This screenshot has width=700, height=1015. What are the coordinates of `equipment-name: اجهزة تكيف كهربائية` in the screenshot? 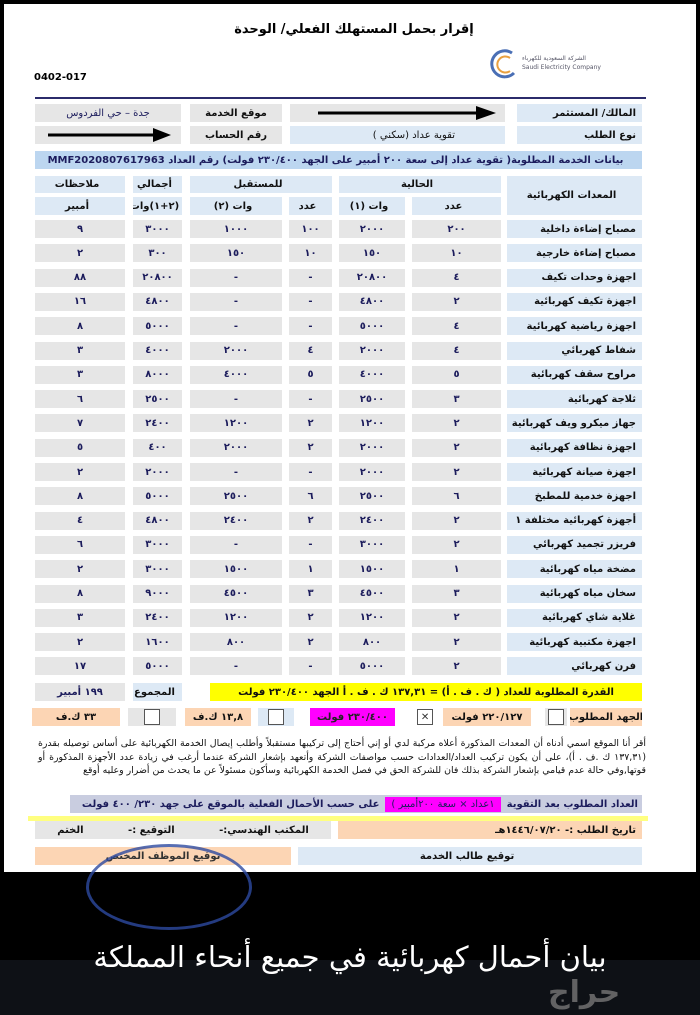 It's located at (574, 301).